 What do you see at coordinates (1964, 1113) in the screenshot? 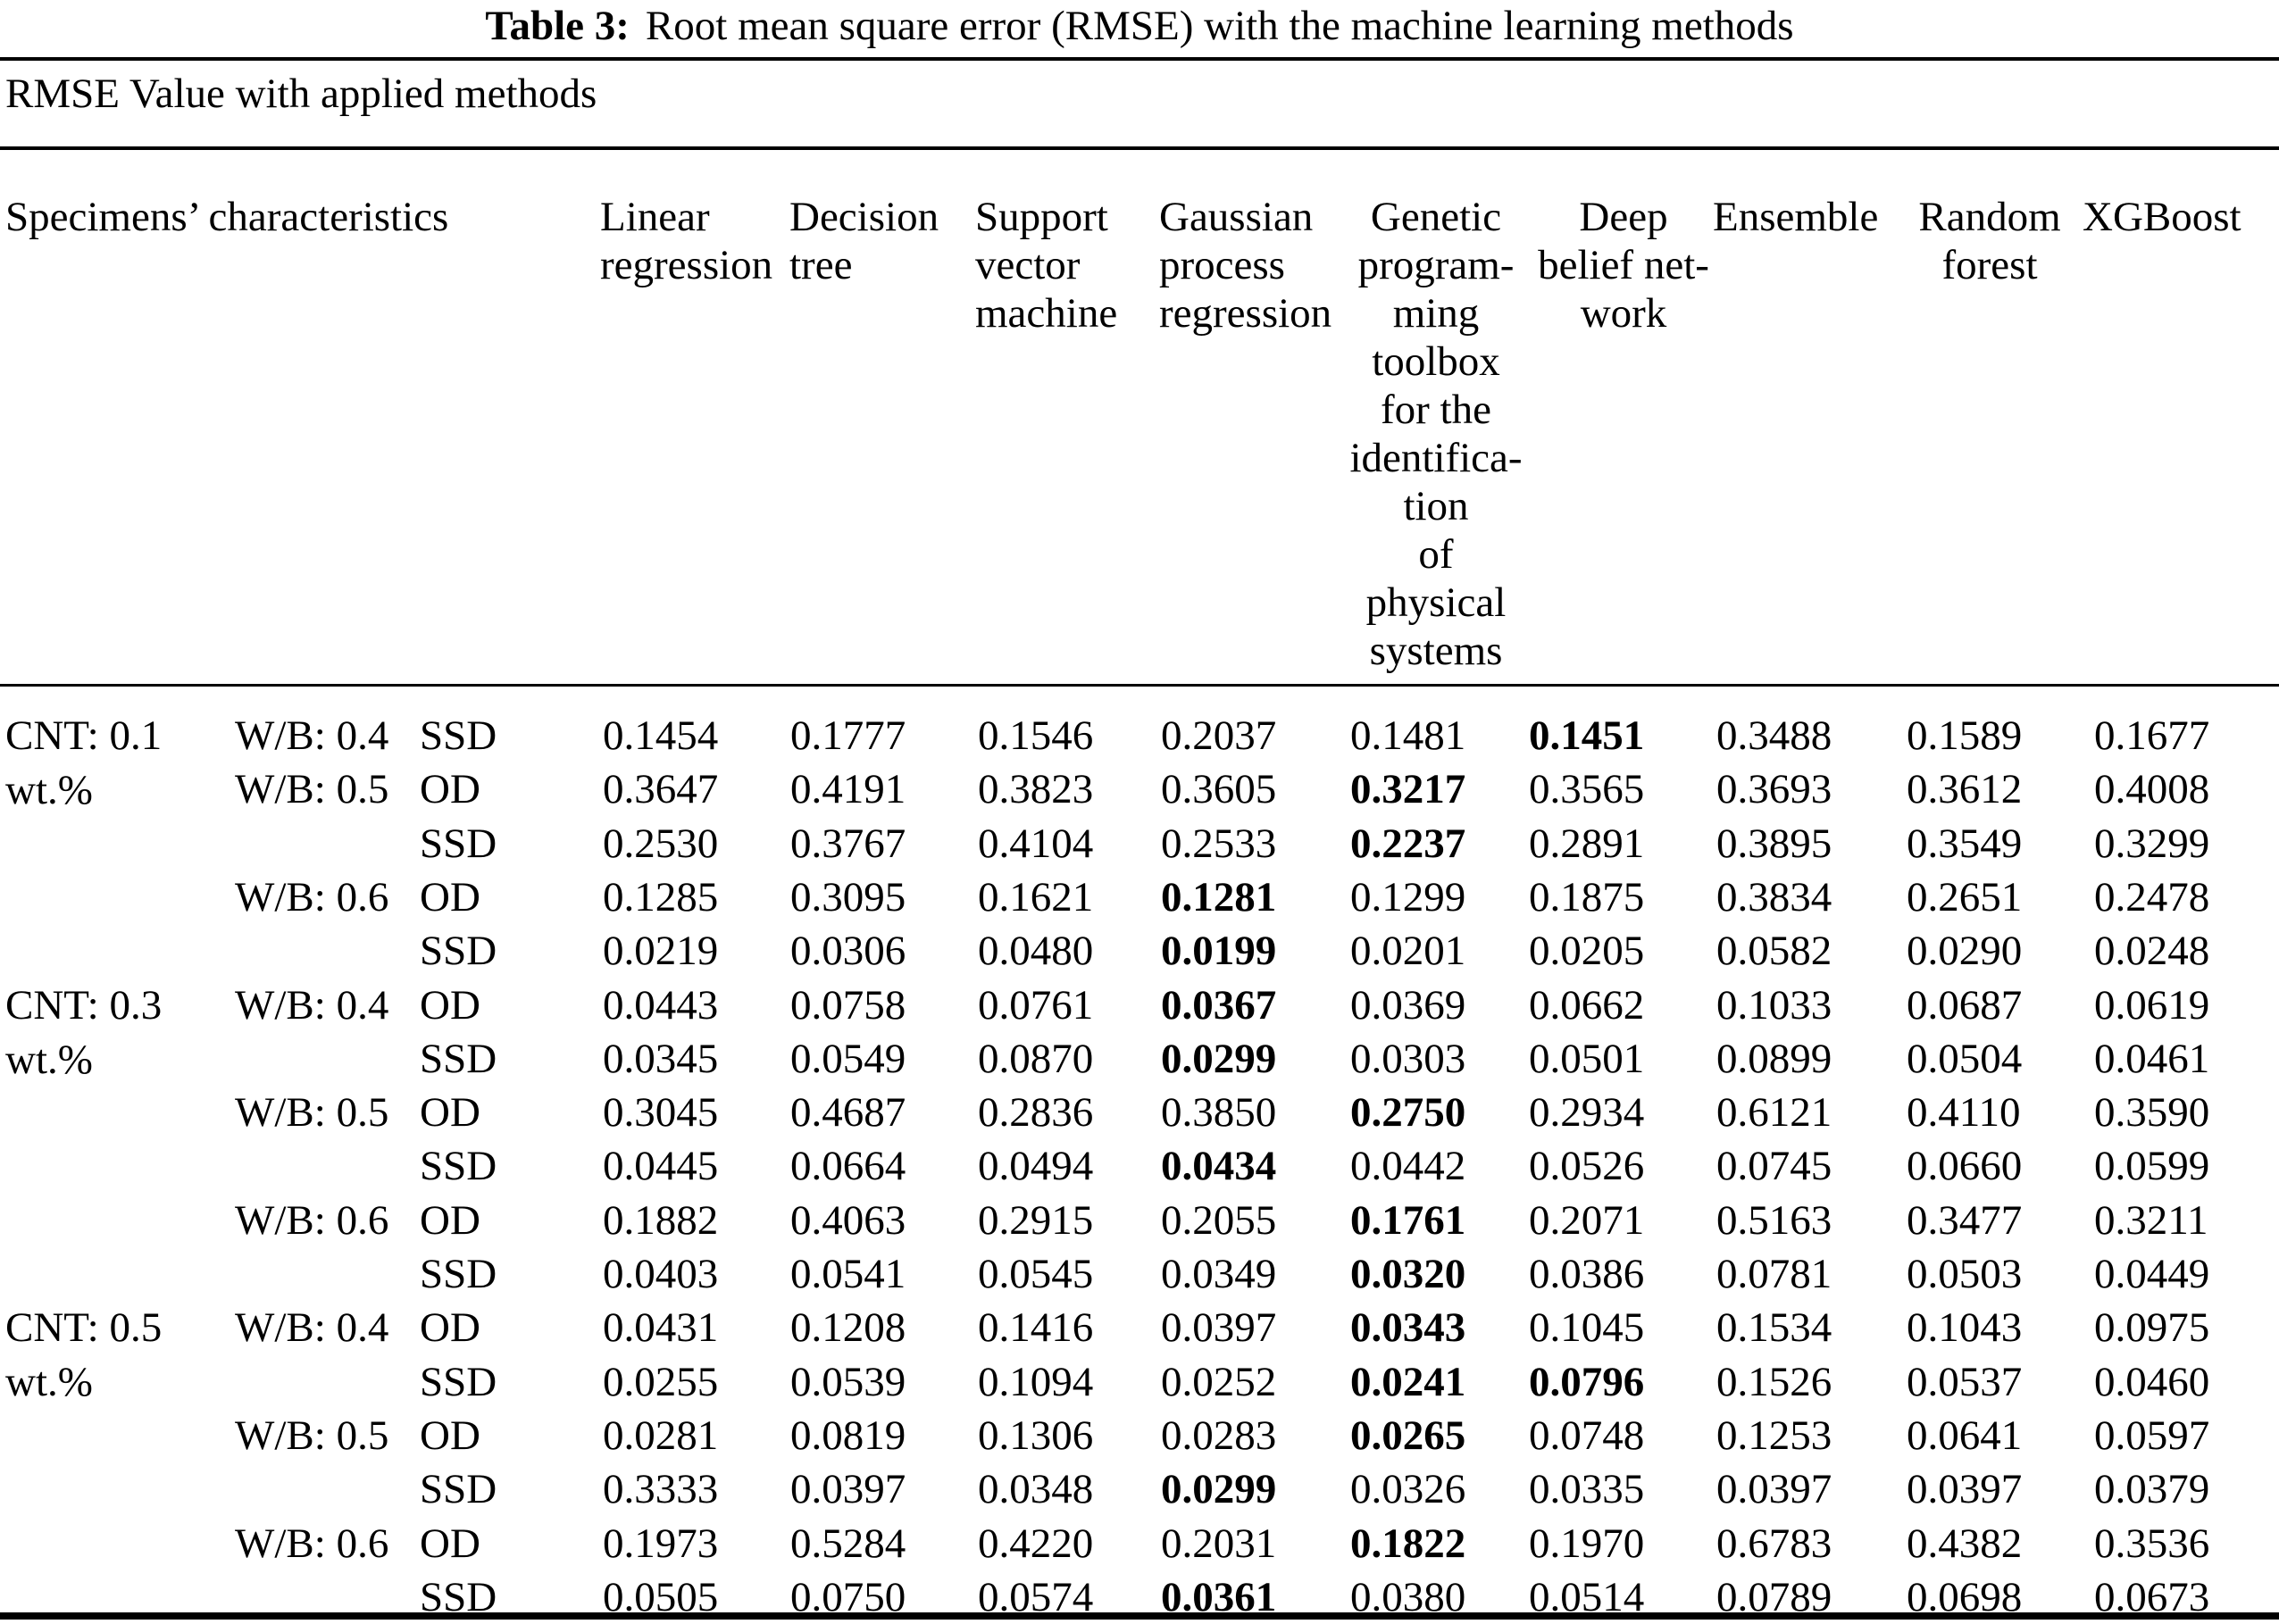
I see `rmse-value: 0.4110` at bounding box center [1964, 1113].